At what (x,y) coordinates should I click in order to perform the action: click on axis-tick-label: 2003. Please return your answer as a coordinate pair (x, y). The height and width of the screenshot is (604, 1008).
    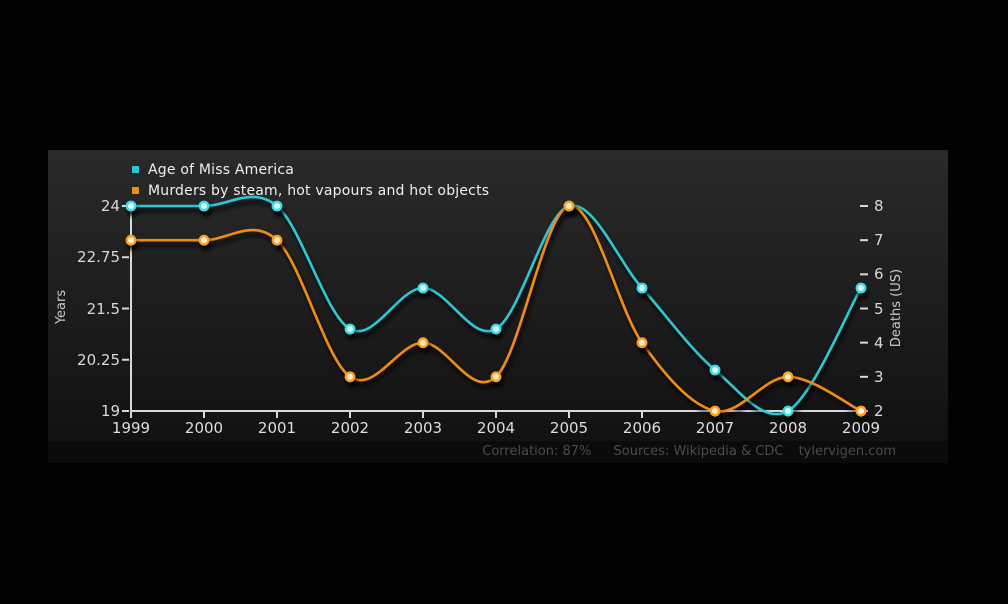
    Looking at the image, I should click on (423, 428).